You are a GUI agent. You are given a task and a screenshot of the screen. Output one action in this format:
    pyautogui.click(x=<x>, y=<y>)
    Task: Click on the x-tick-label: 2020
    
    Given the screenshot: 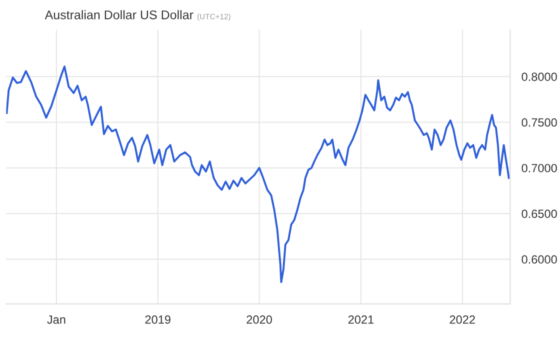 What is the action you would take?
    pyautogui.click(x=259, y=319)
    